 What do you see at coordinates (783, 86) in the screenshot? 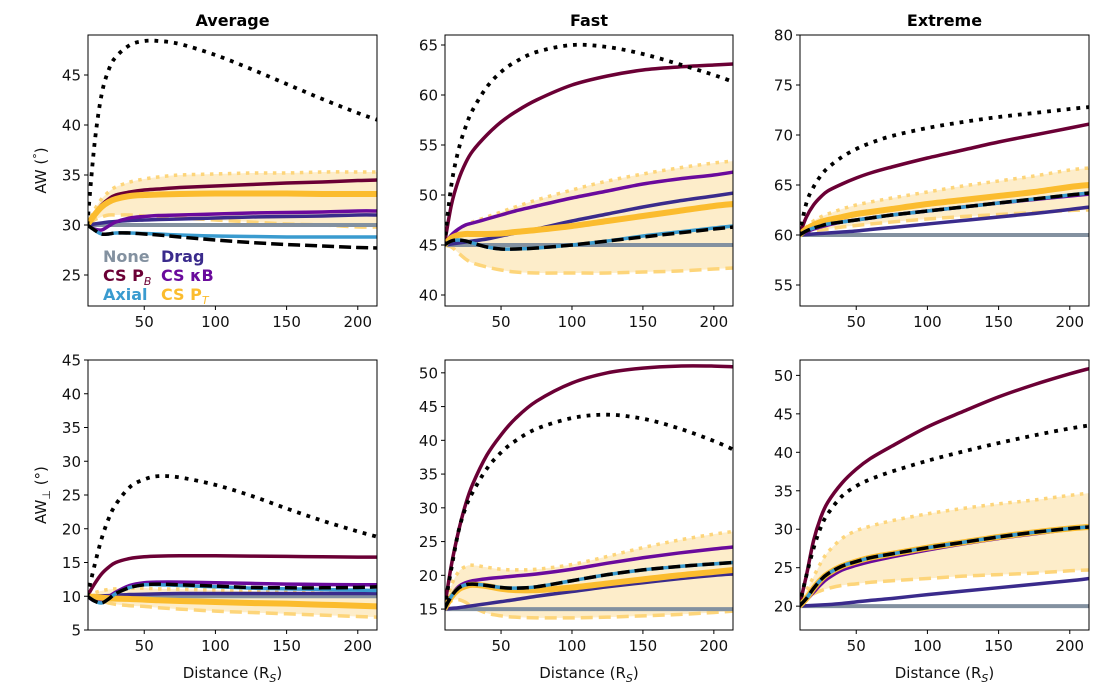
I see `y-tick-label: 75` at bounding box center [783, 86].